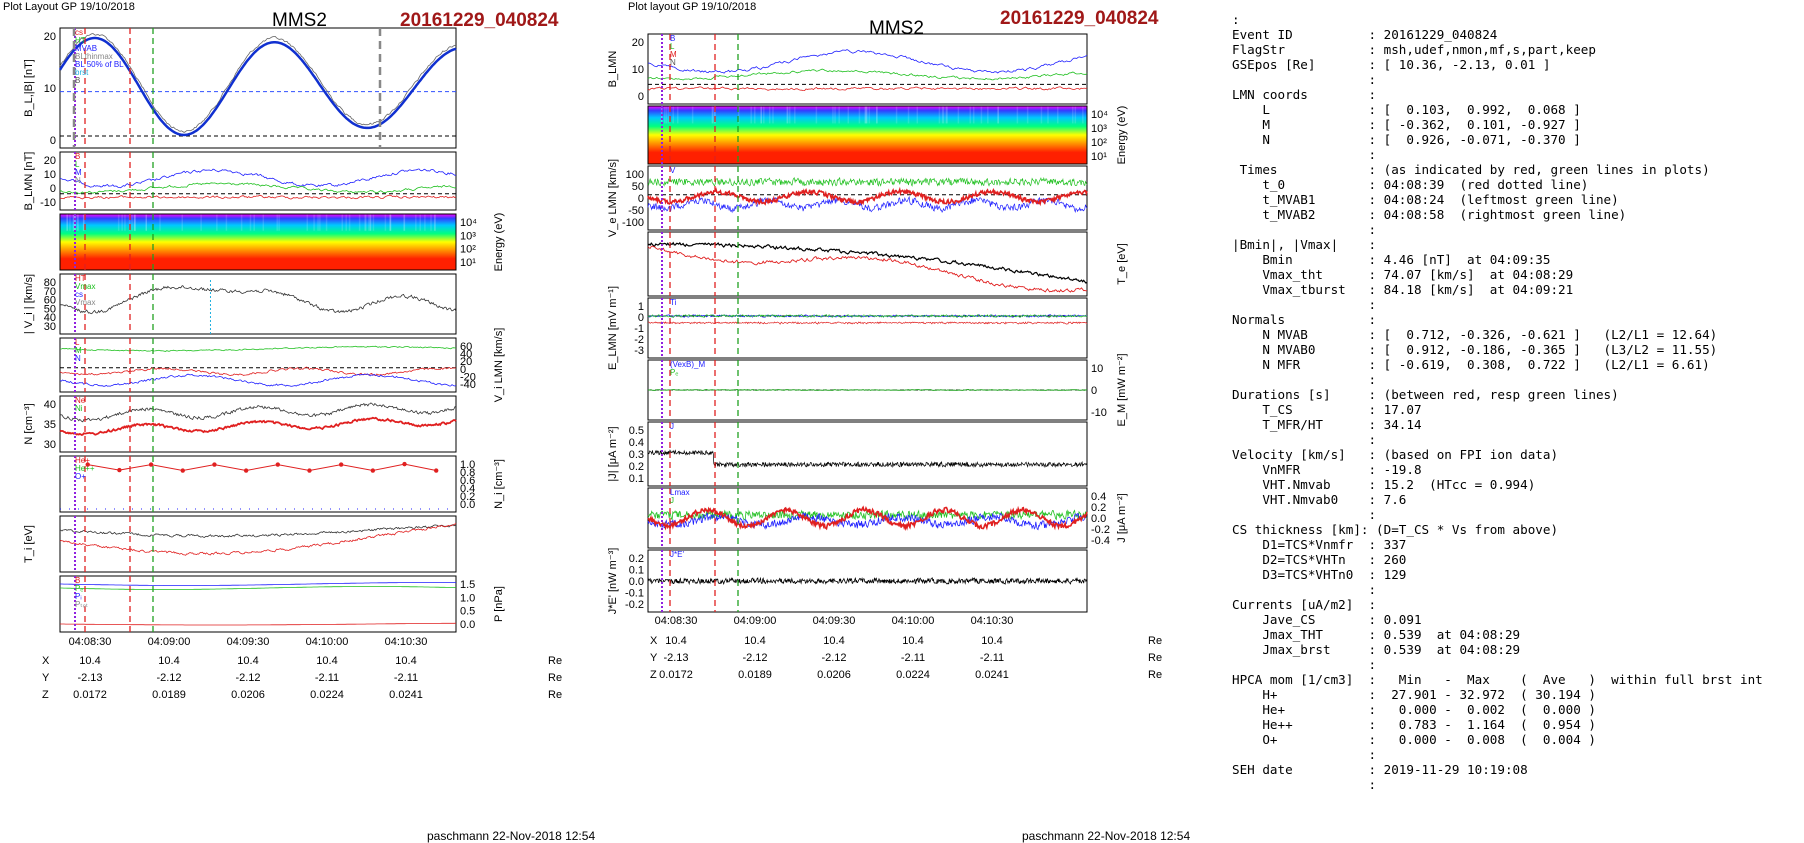 The width and height of the screenshot is (1804, 843). I want to click on right-panel-frame, so click(867, 135).